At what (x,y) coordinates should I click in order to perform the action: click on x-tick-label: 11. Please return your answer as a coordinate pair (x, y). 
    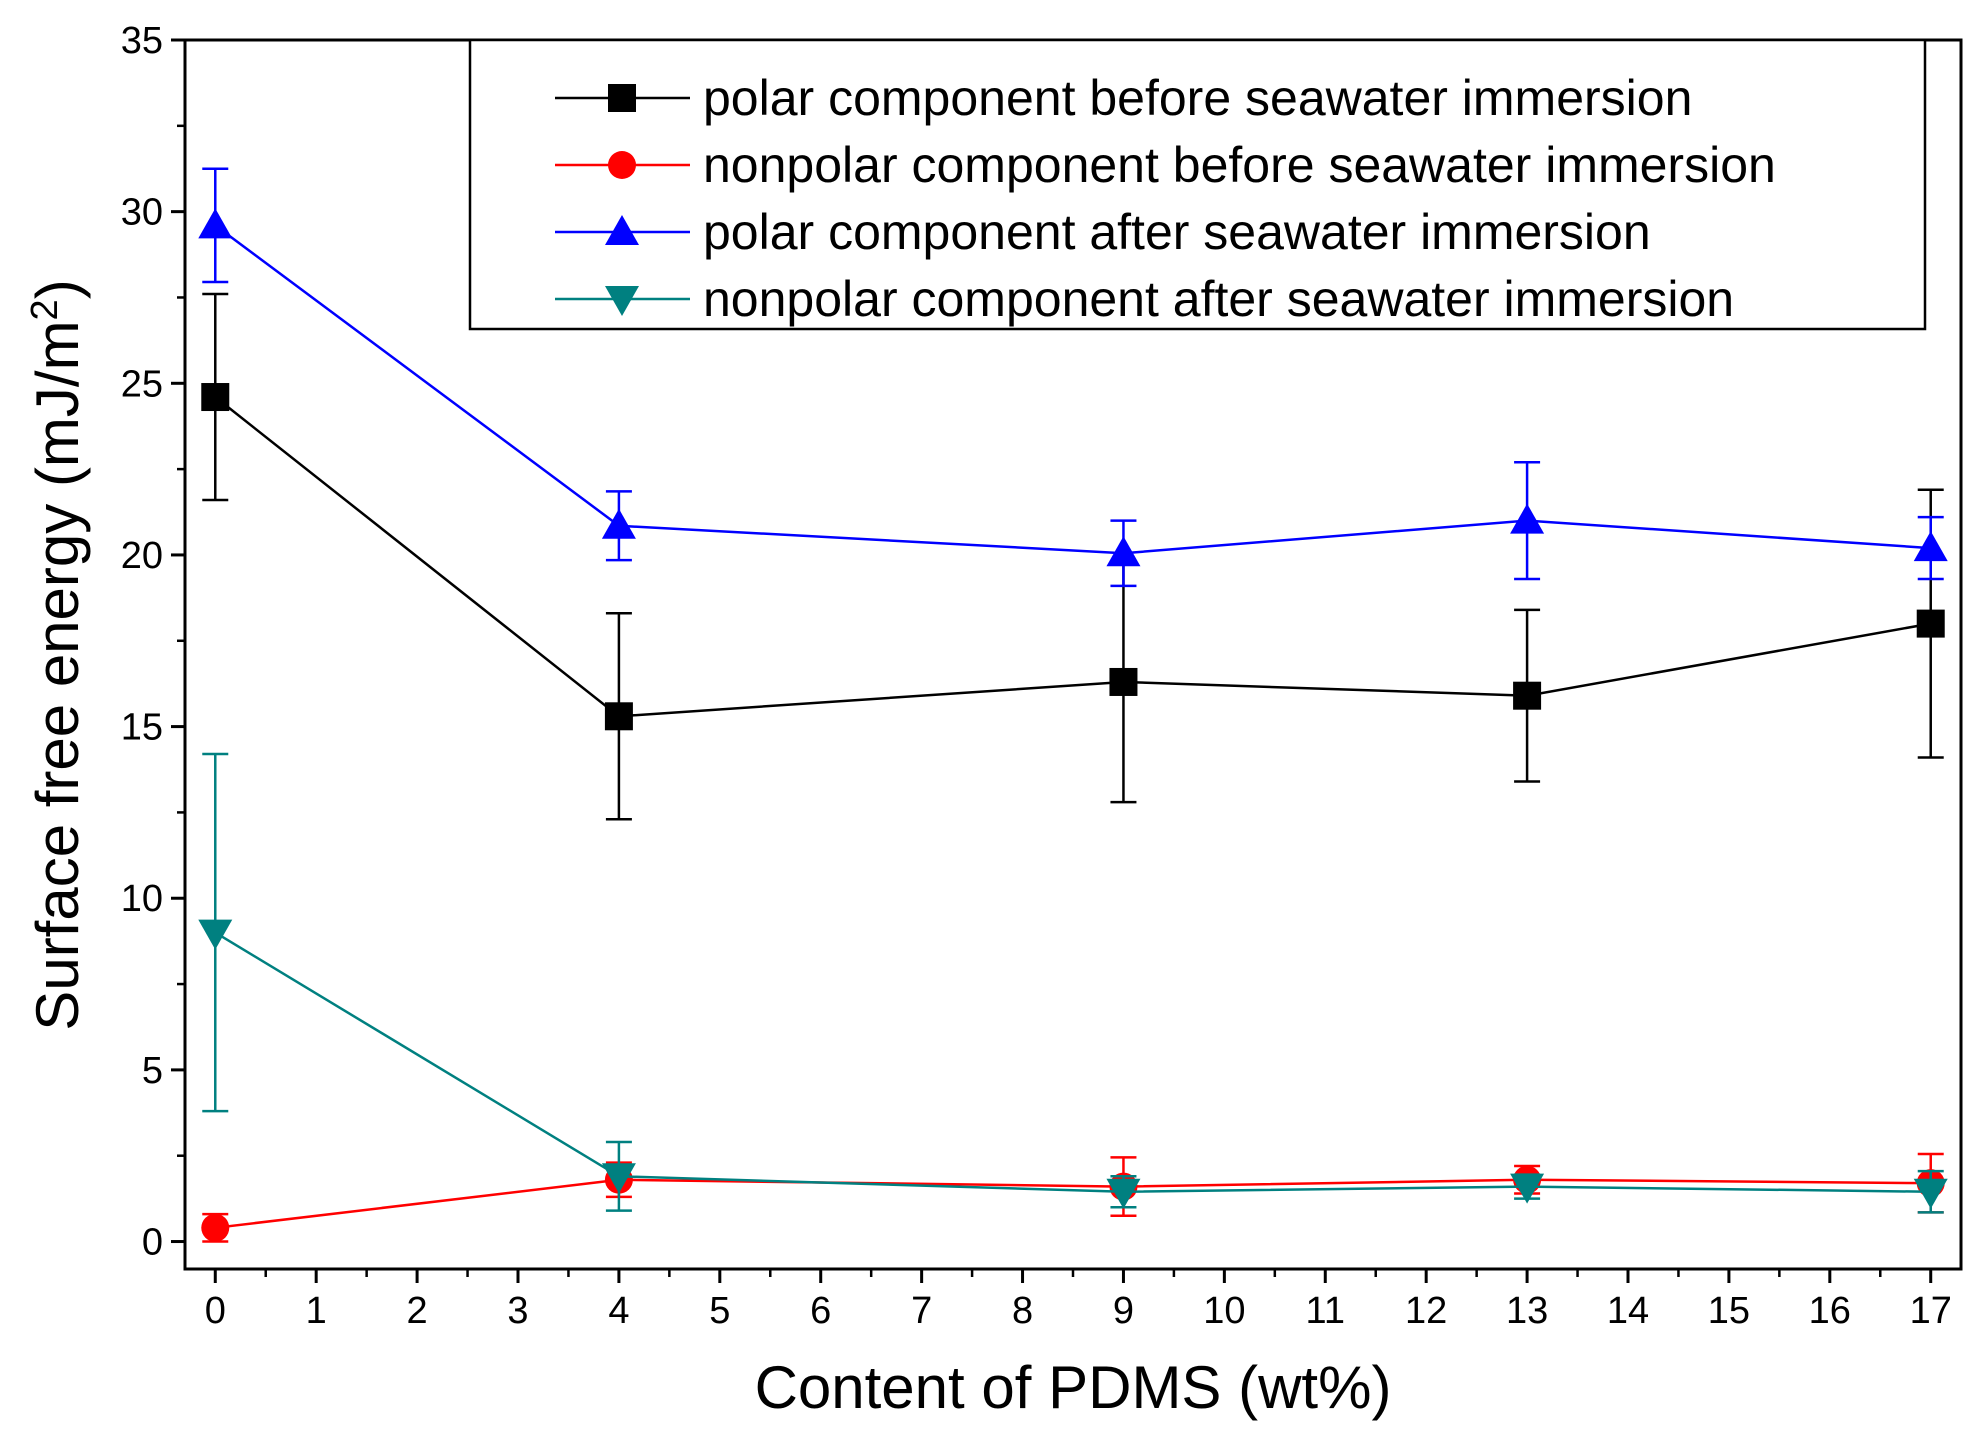
    Looking at the image, I should click on (1325, 1311).